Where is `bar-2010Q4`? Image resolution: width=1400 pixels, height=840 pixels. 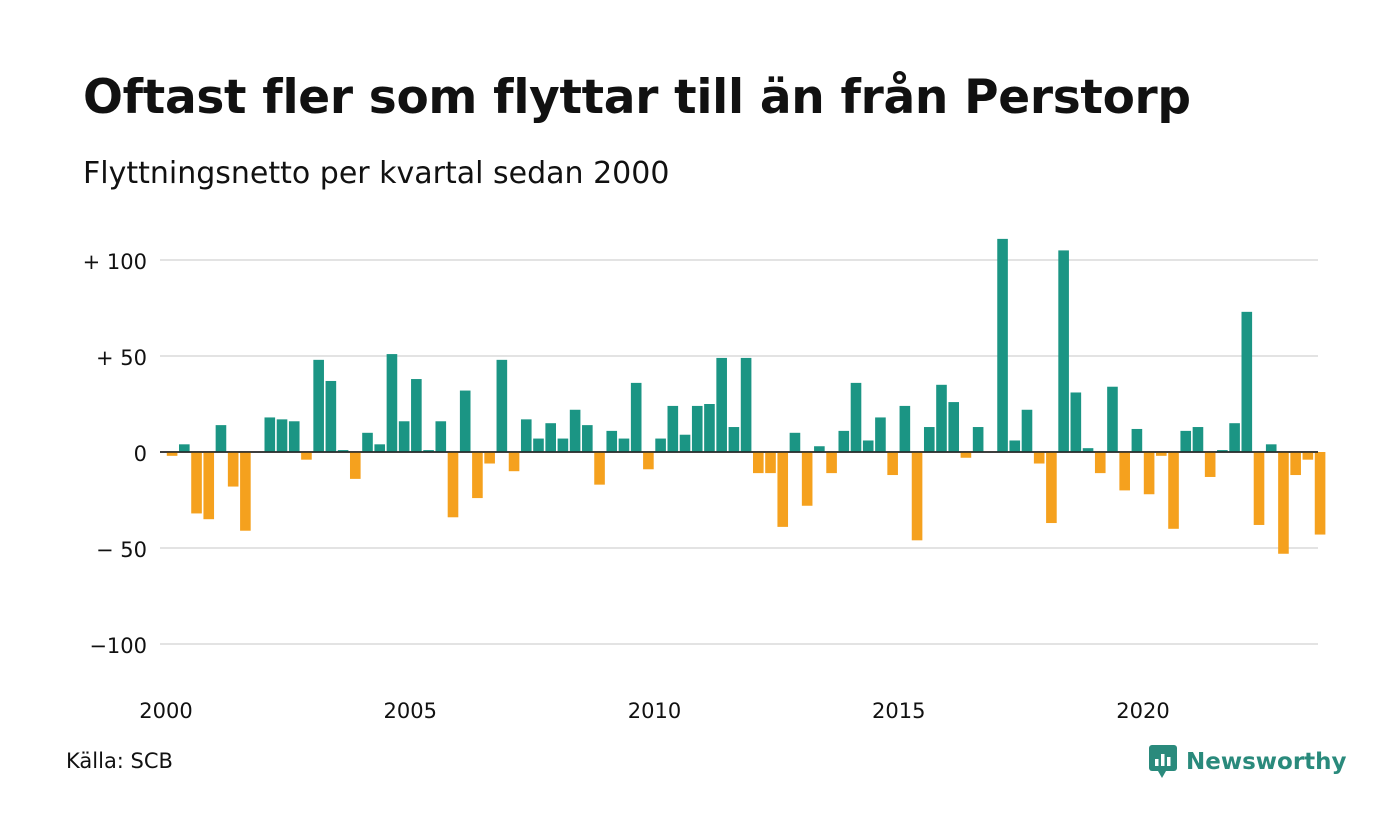
bar-2010Q4 is located at coordinates (697, 428).